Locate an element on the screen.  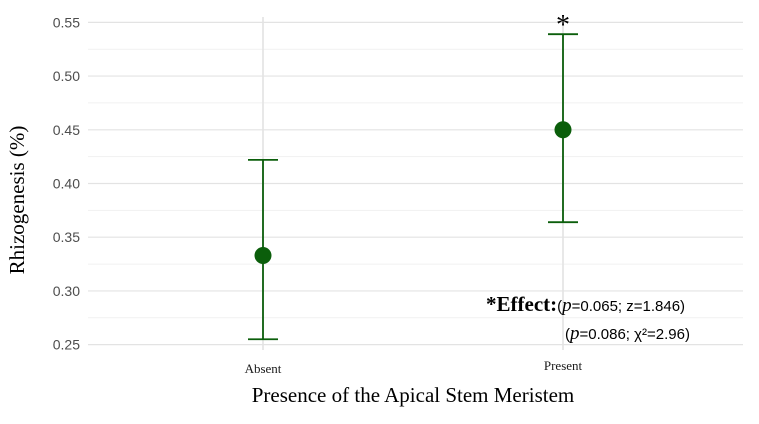
x-axis-title: Presence of the Apical Stem Meristem is located at coordinates (413, 395).